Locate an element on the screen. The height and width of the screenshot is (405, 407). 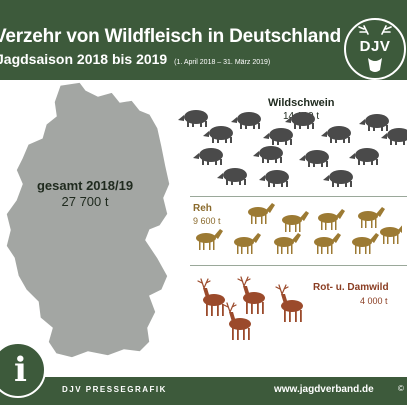
deer-antlers-icon is located at coordinates (375, 48).